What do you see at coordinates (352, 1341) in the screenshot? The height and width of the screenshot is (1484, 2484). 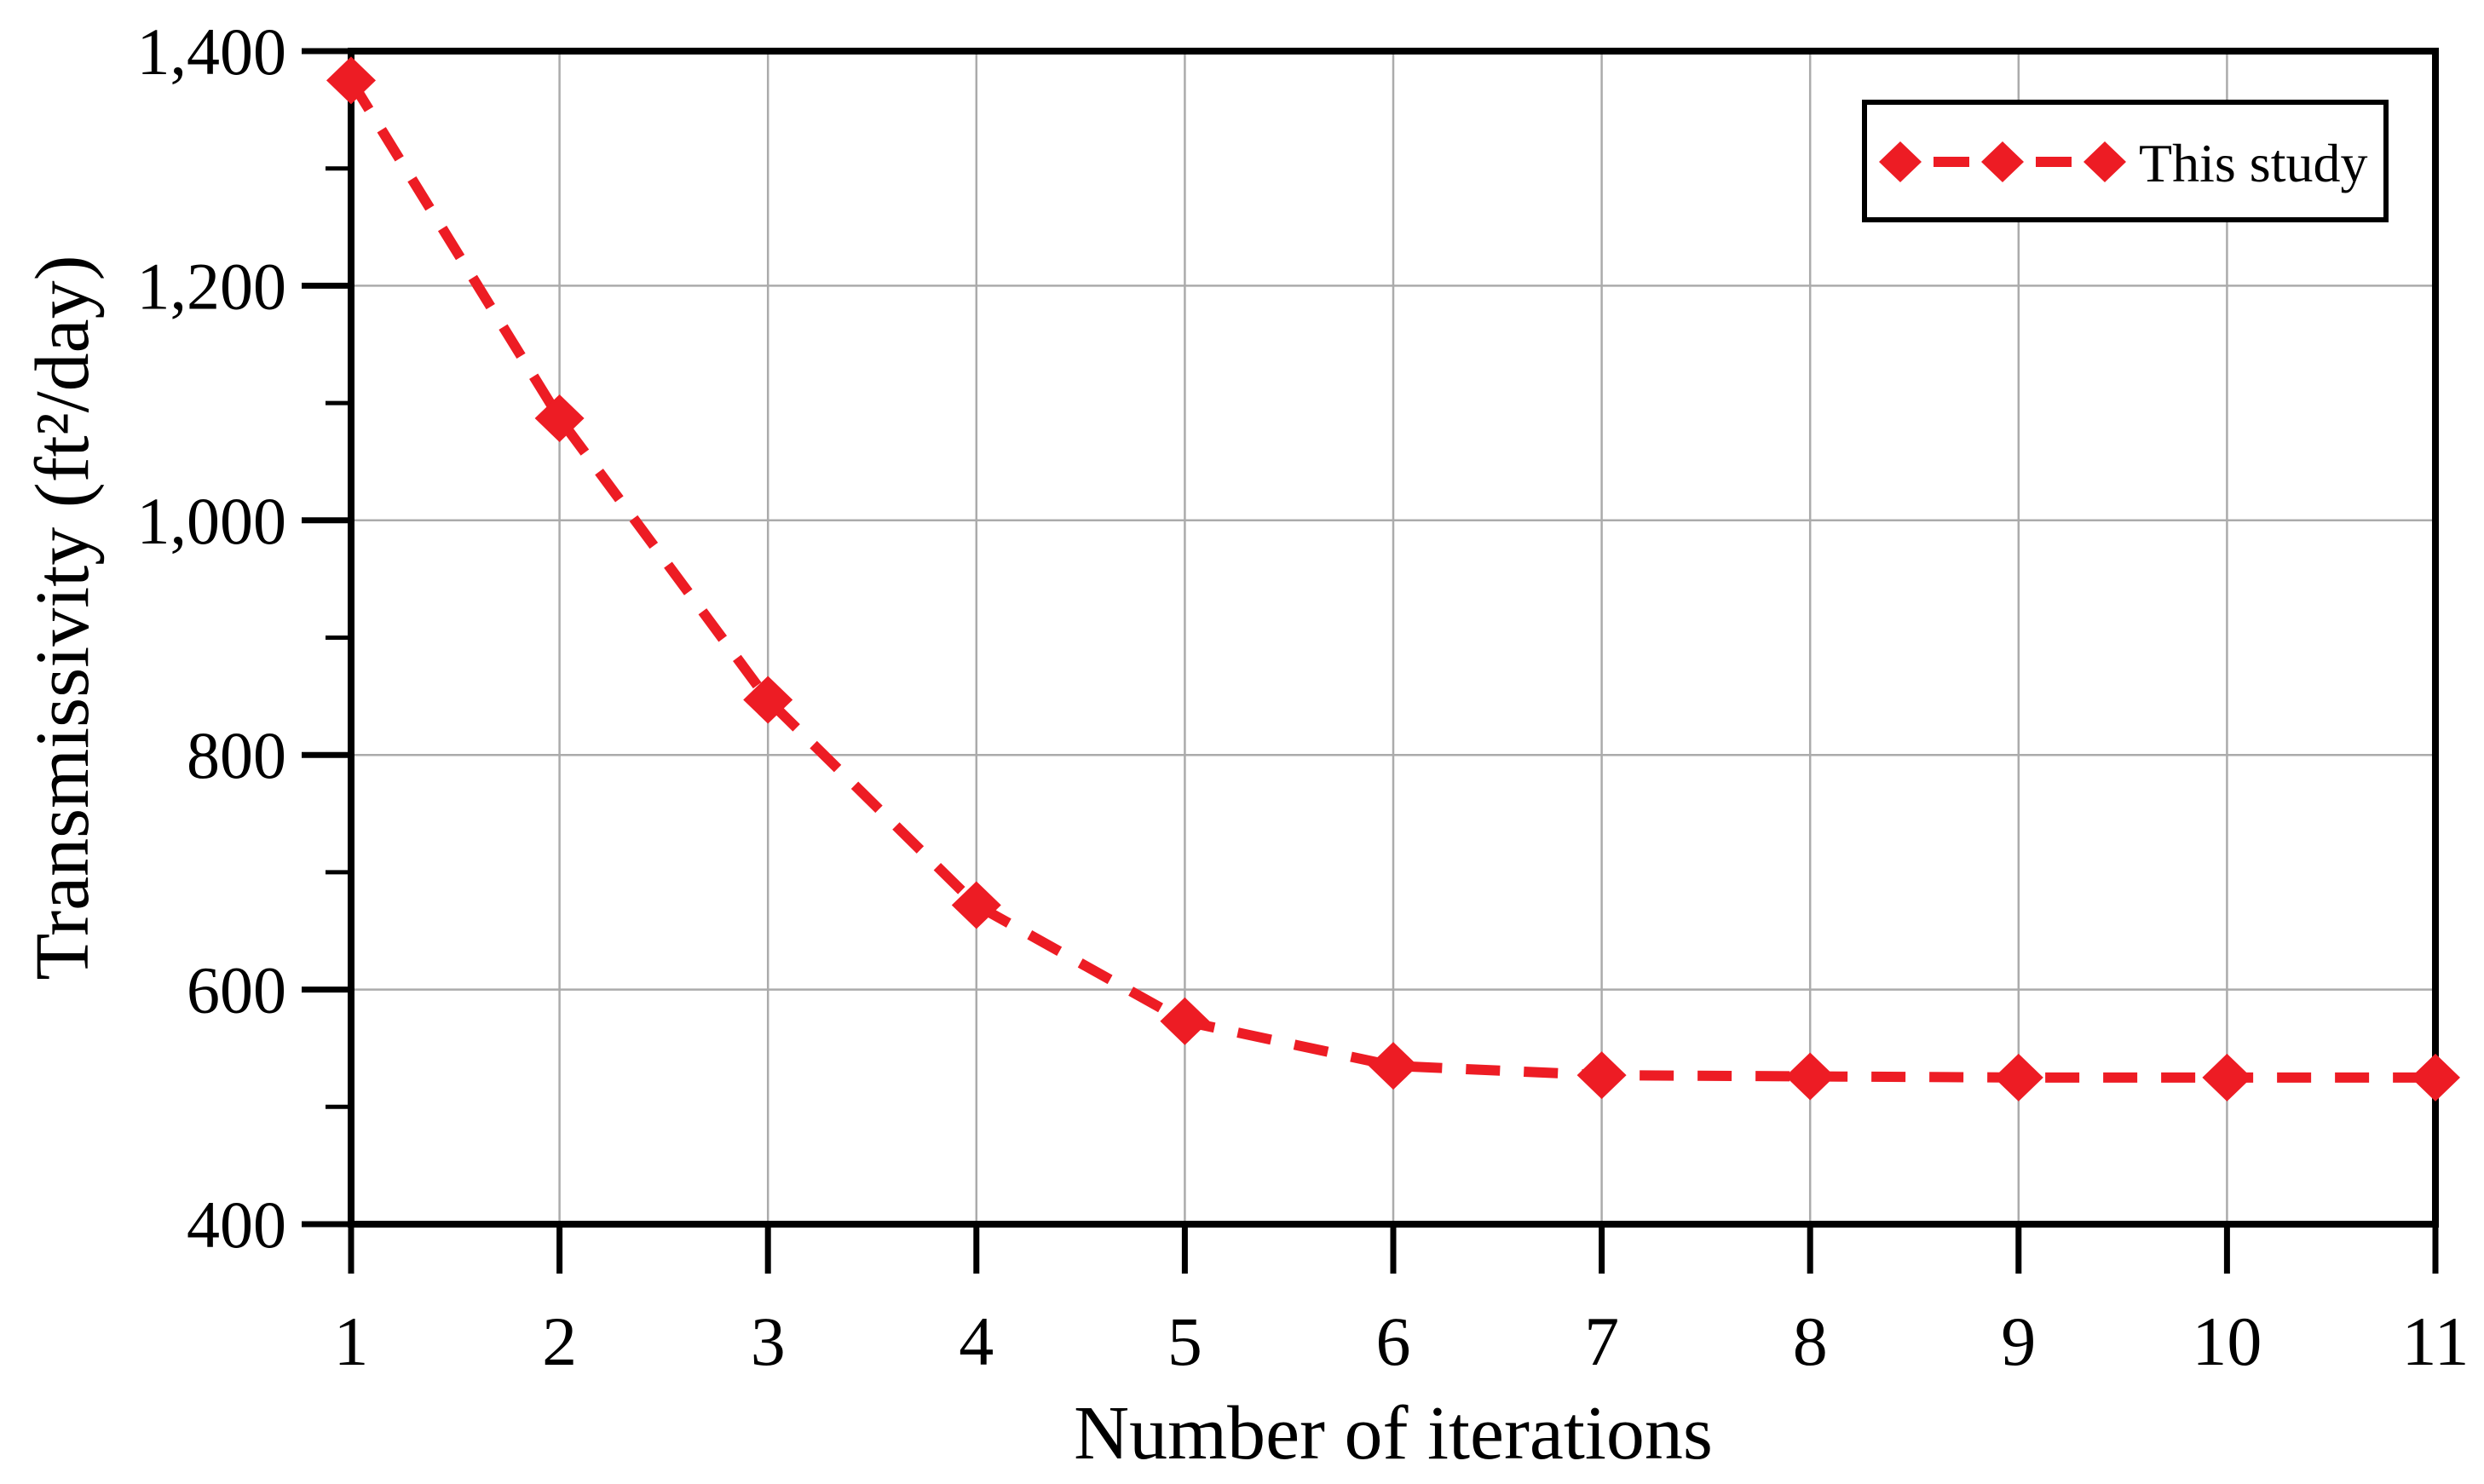 I see `x-tick-label: 1` at bounding box center [352, 1341].